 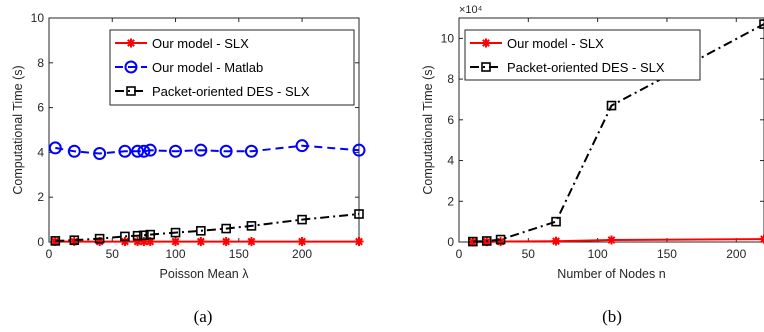 What do you see at coordinates (611, 274) in the screenshot?
I see `x-axis-label: Number of Nodes n` at bounding box center [611, 274].